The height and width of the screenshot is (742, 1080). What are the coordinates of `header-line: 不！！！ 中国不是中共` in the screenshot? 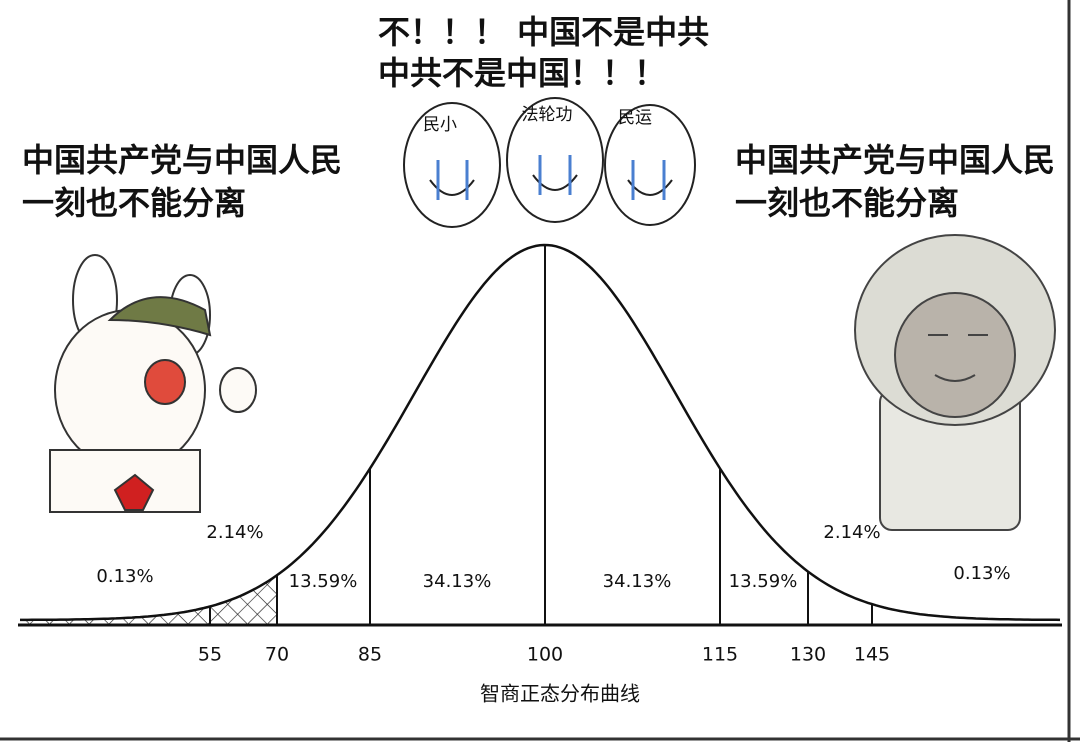 It's located at (543, 32).